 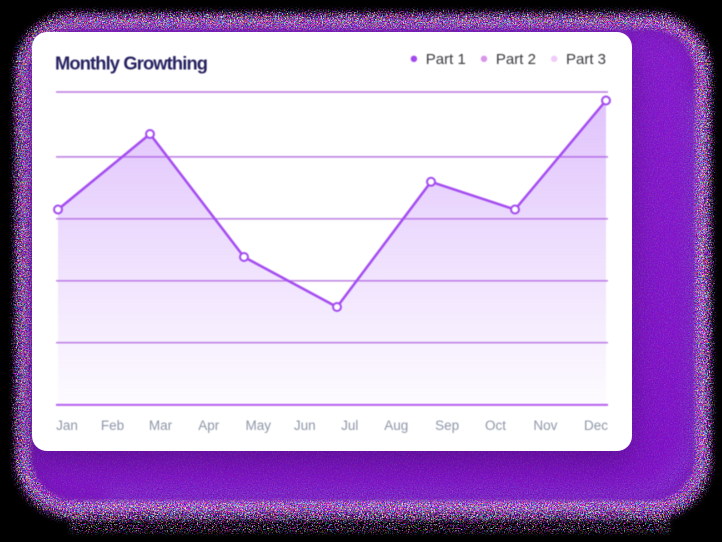 What do you see at coordinates (304, 425) in the screenshot?
I see `svg-text: Jun` at bounding box center [304, 425].